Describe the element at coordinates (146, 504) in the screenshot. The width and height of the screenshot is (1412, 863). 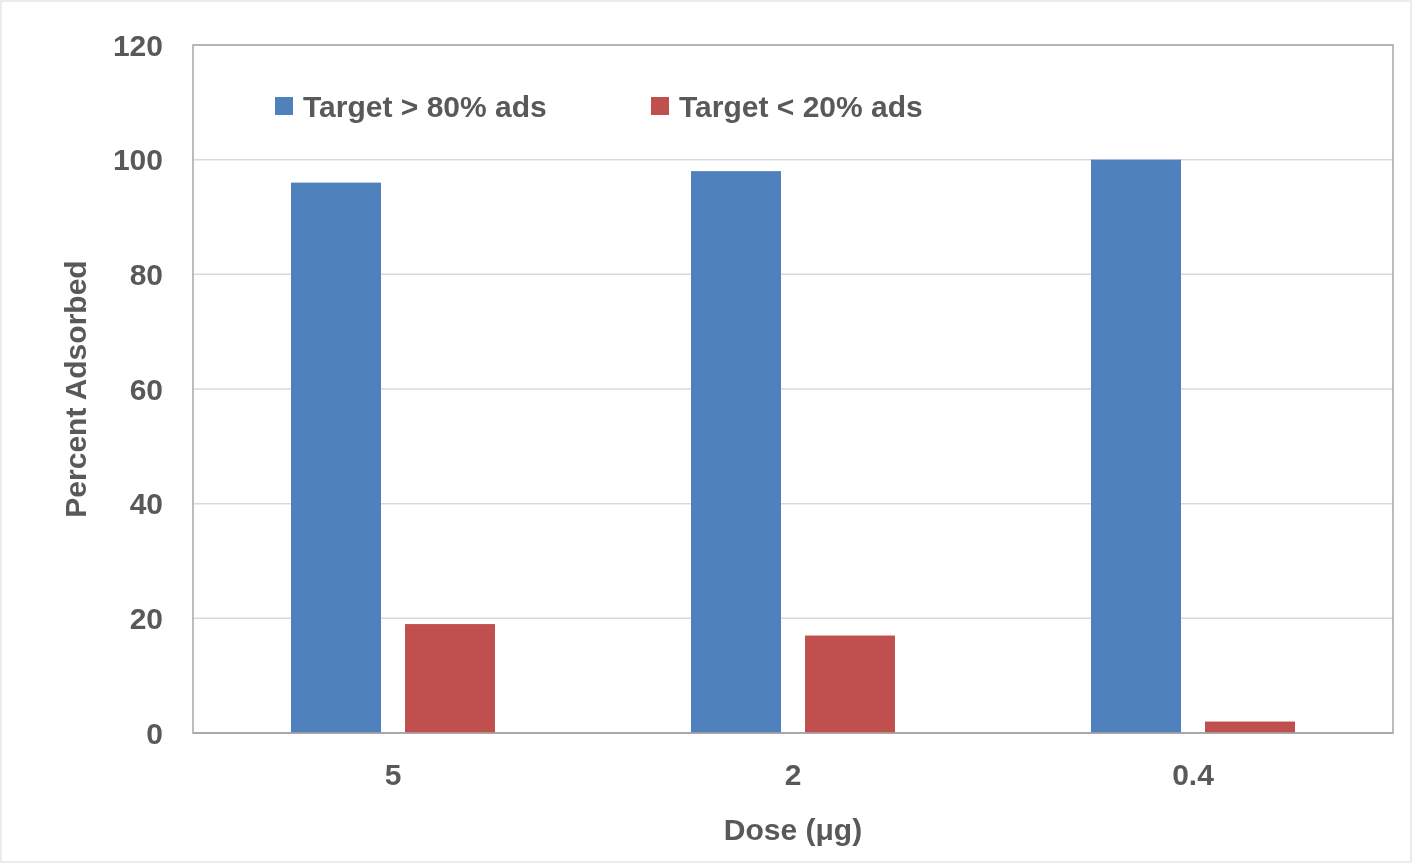
I see `y-tick-label: 40` at that location.